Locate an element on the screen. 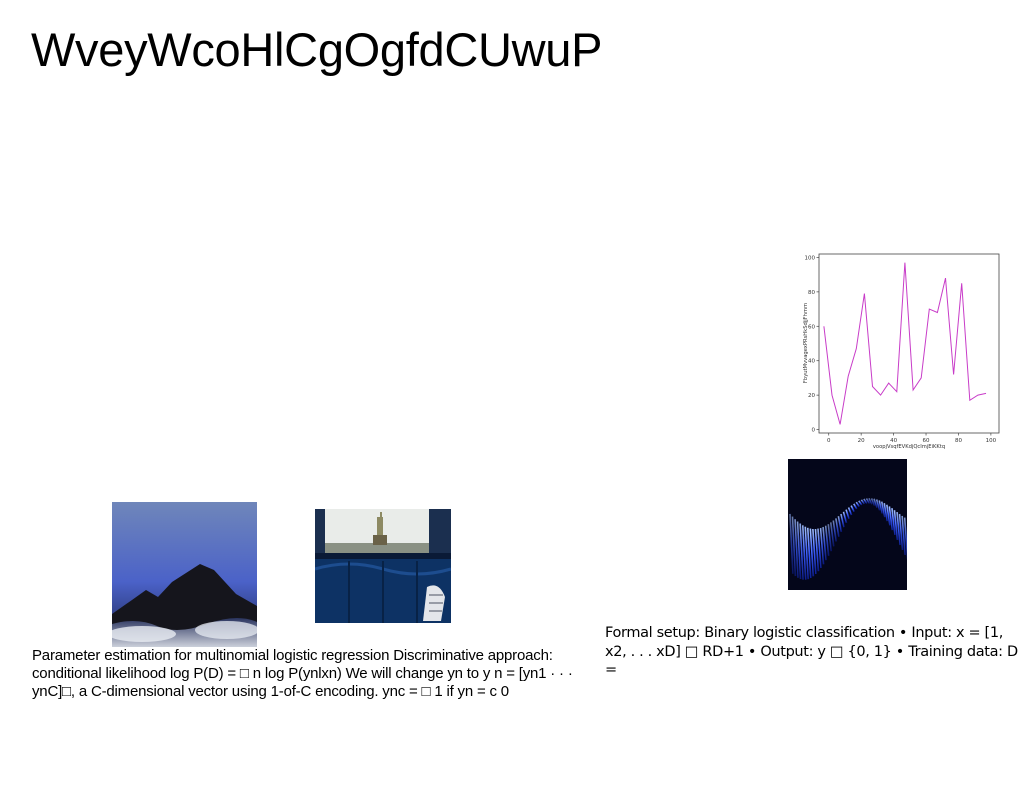 This screenshot has height=788, width=1024. points-layer is located at coordinates (905, 343).